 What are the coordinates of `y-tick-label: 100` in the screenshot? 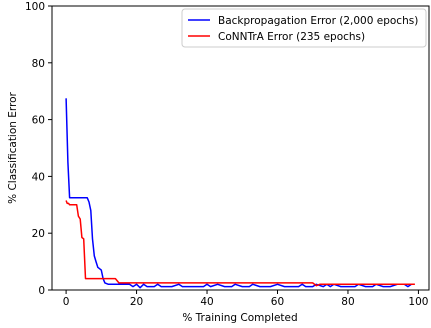 It's located at (35, 7).